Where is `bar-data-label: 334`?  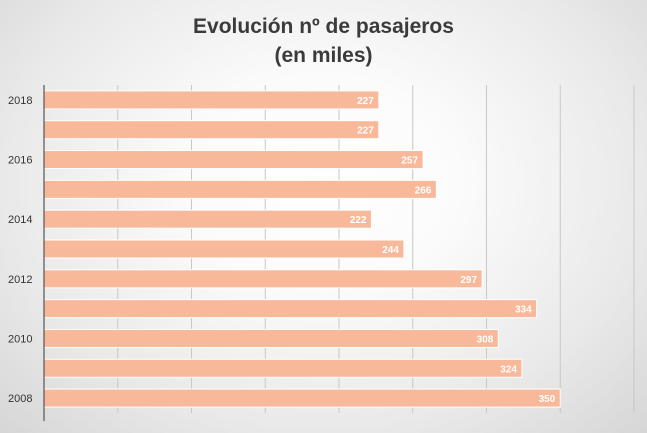
bar-data-label: 334 is located at coordinates (523, 310).